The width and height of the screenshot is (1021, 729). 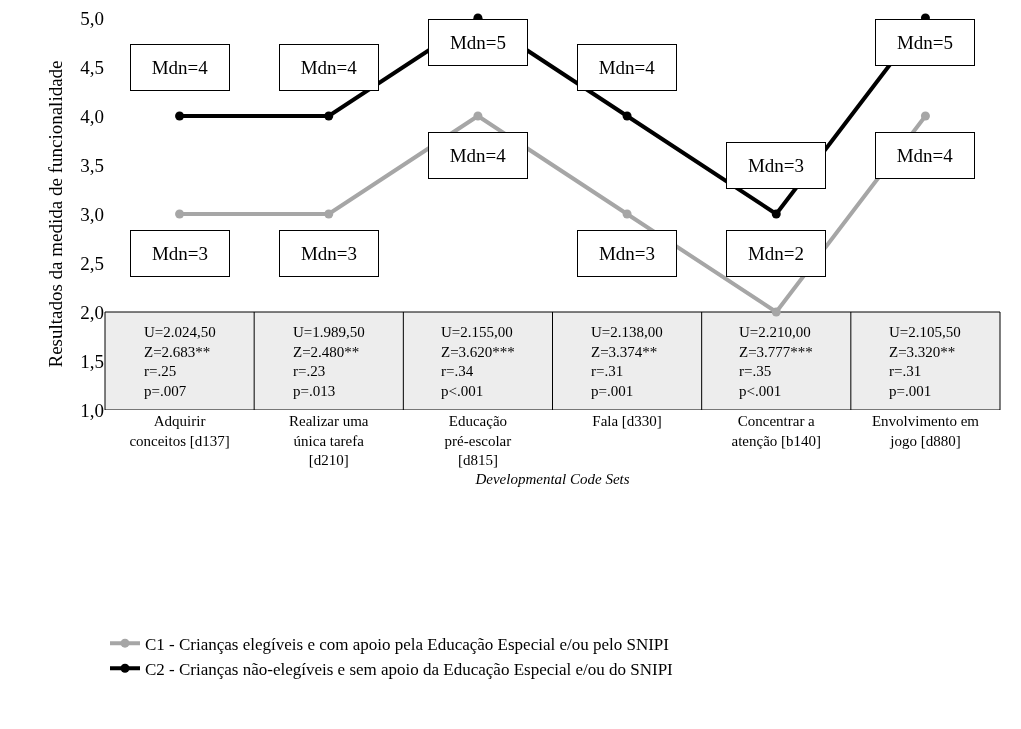 I want to click on y-tick-label: 4,0, so click(x=92, y=116).